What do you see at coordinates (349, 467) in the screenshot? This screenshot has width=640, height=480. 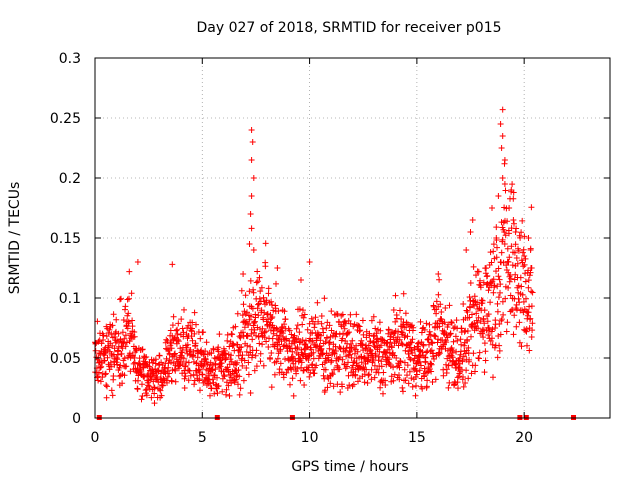 I see `x-axis-label: GPS time / hours` at bounding box center [349, 467].